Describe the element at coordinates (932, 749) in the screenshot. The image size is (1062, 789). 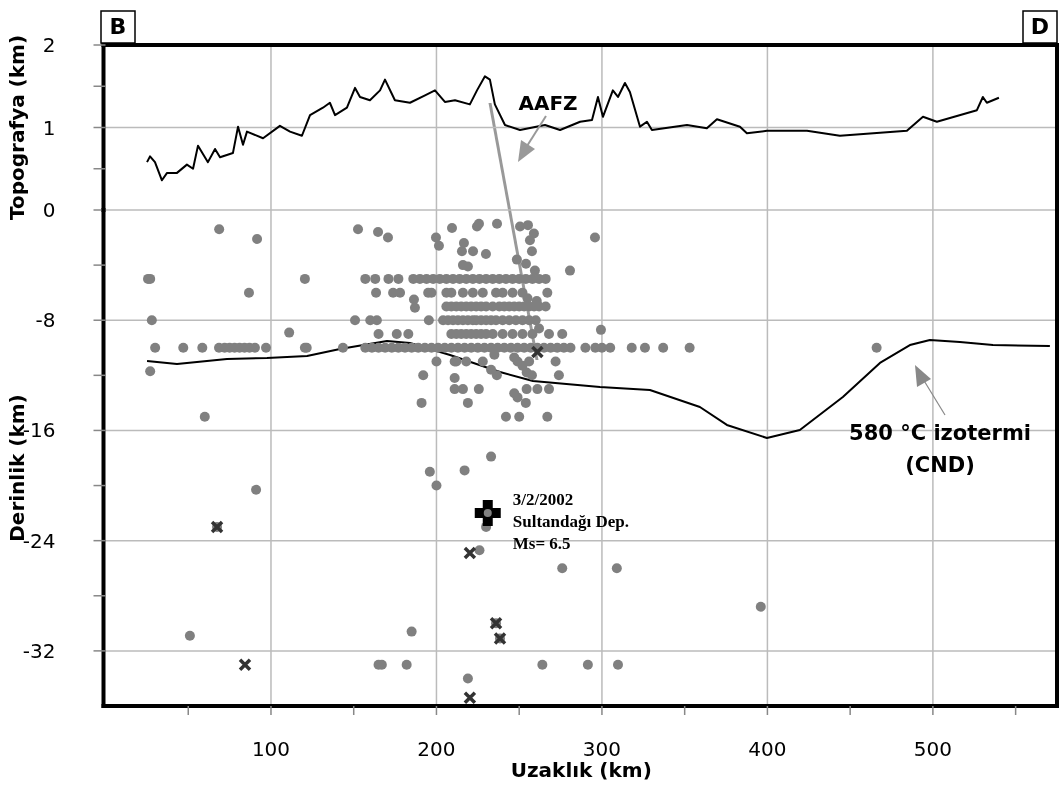
I see `x-tick-label: 500` at that location.